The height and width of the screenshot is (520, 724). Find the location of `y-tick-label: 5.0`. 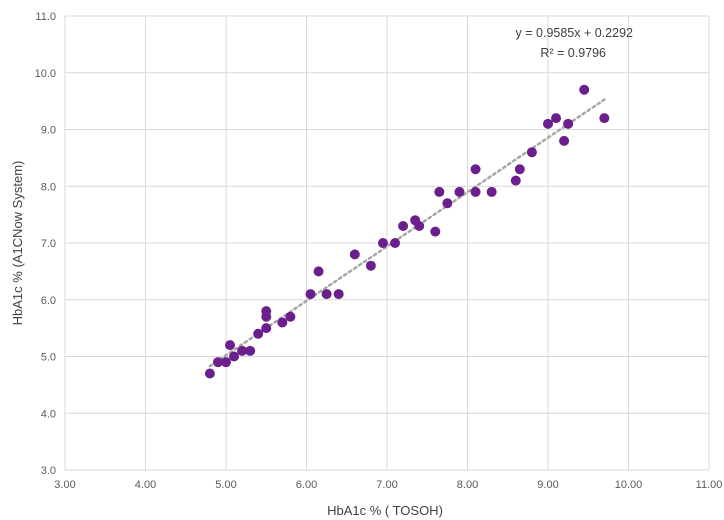

y-tick-label: 5.0 is located at coordinates (48, 358).